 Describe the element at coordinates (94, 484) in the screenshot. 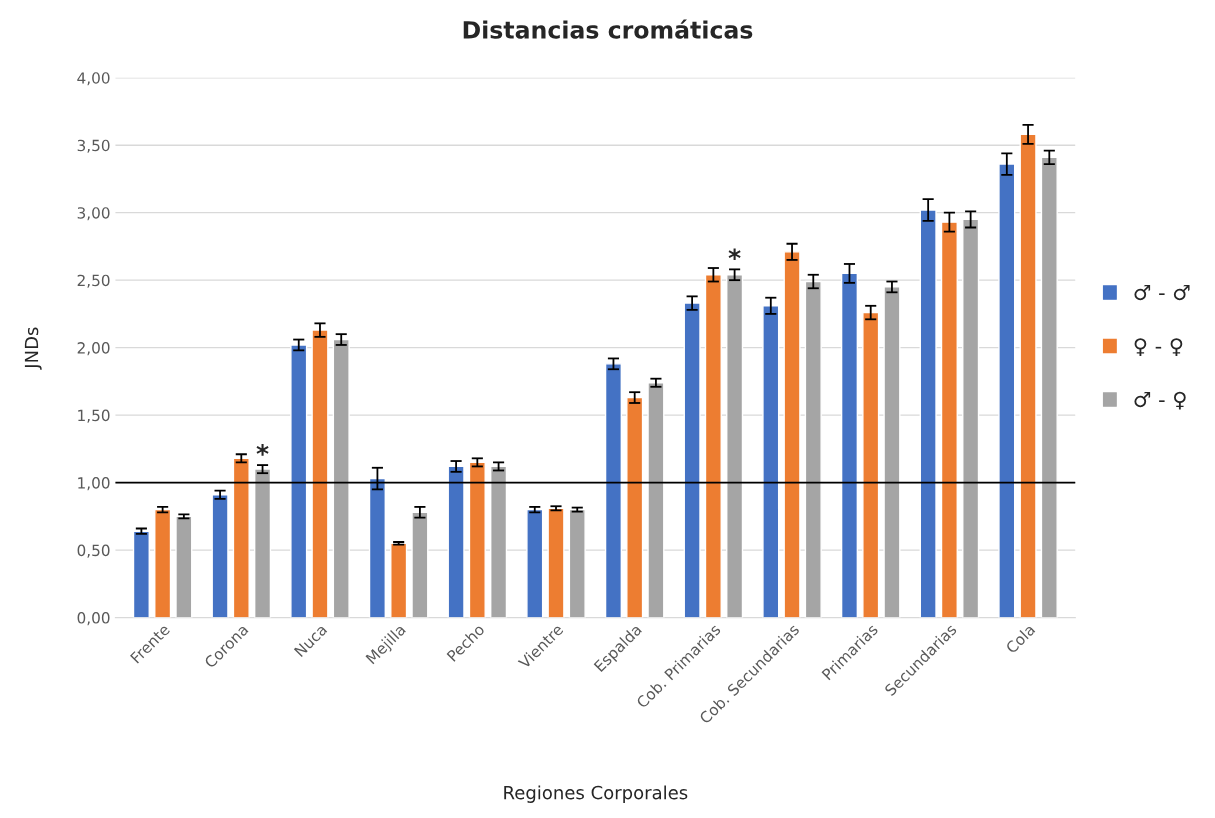

I see `y-tick-label: 1,00` at that location.